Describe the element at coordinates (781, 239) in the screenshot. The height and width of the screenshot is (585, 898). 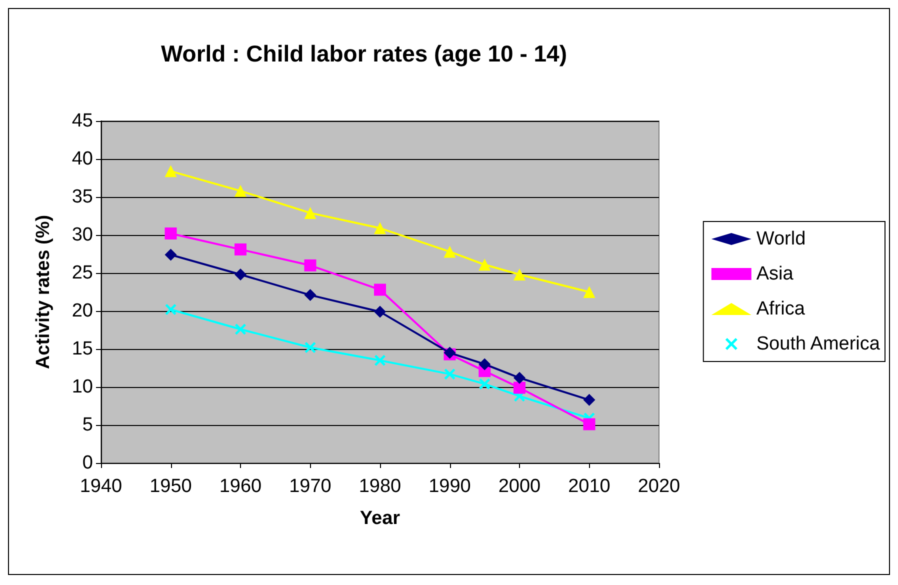
I see `legend-label: World` at that location.